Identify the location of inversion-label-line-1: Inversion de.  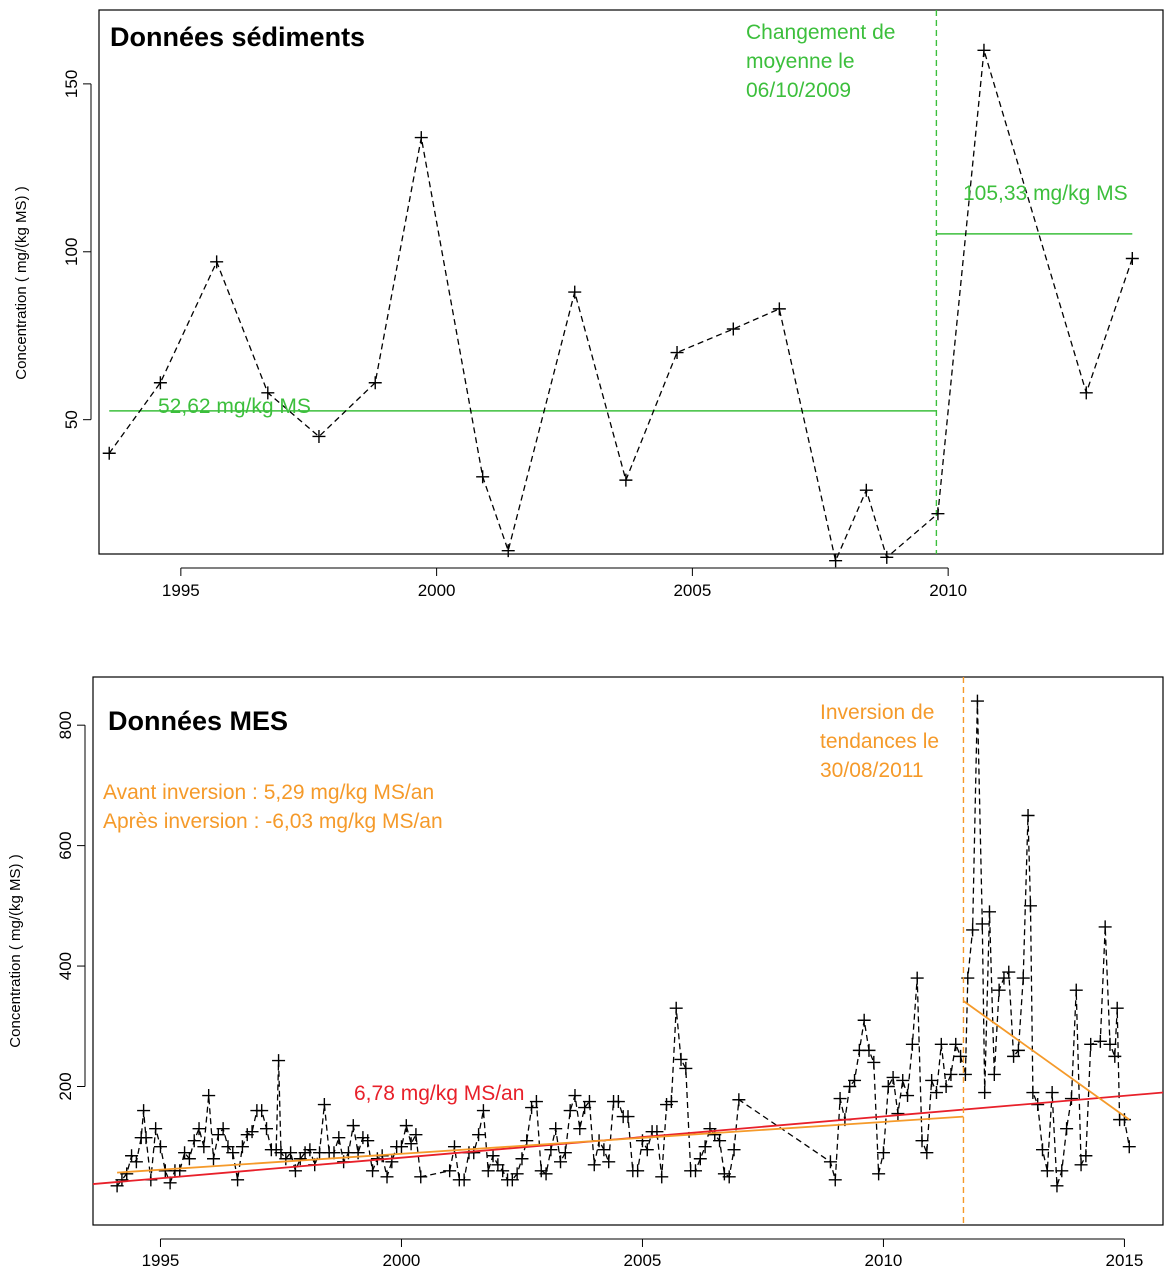
(877, 712).